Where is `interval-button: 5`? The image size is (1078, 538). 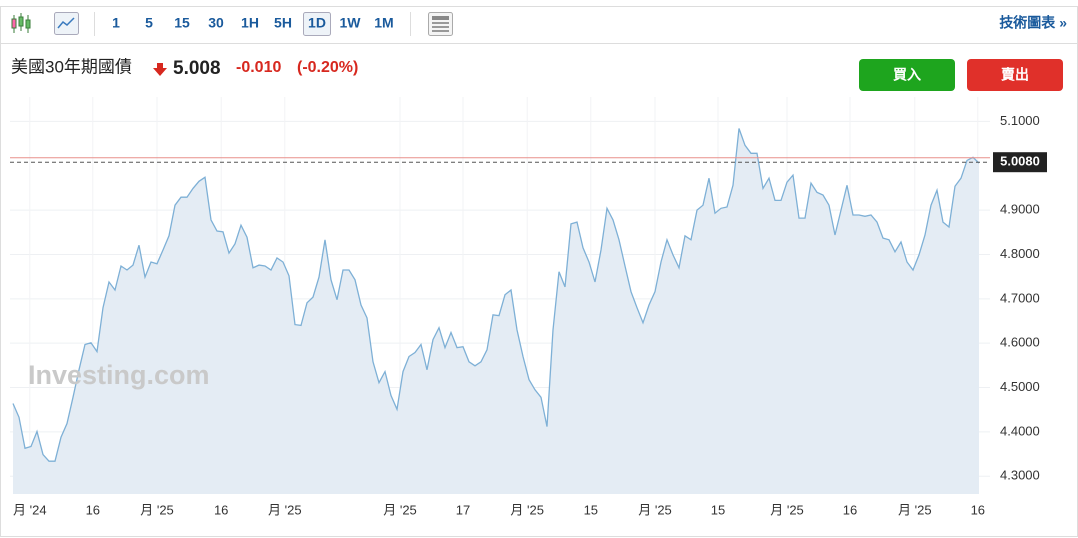 interval-button: 5 is located at coordinates (149, 23).